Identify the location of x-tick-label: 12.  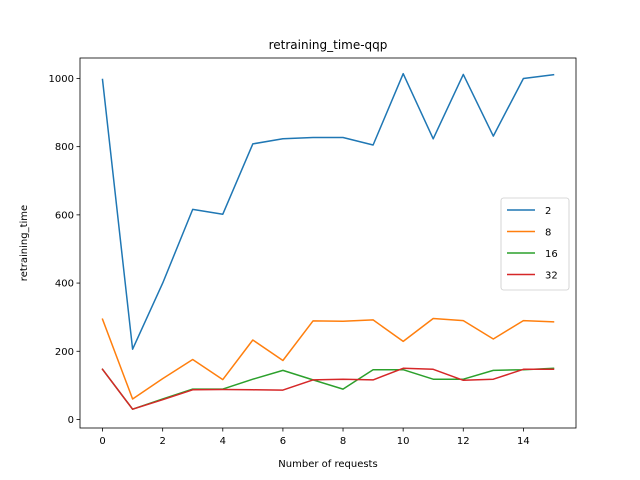
(463, 441).